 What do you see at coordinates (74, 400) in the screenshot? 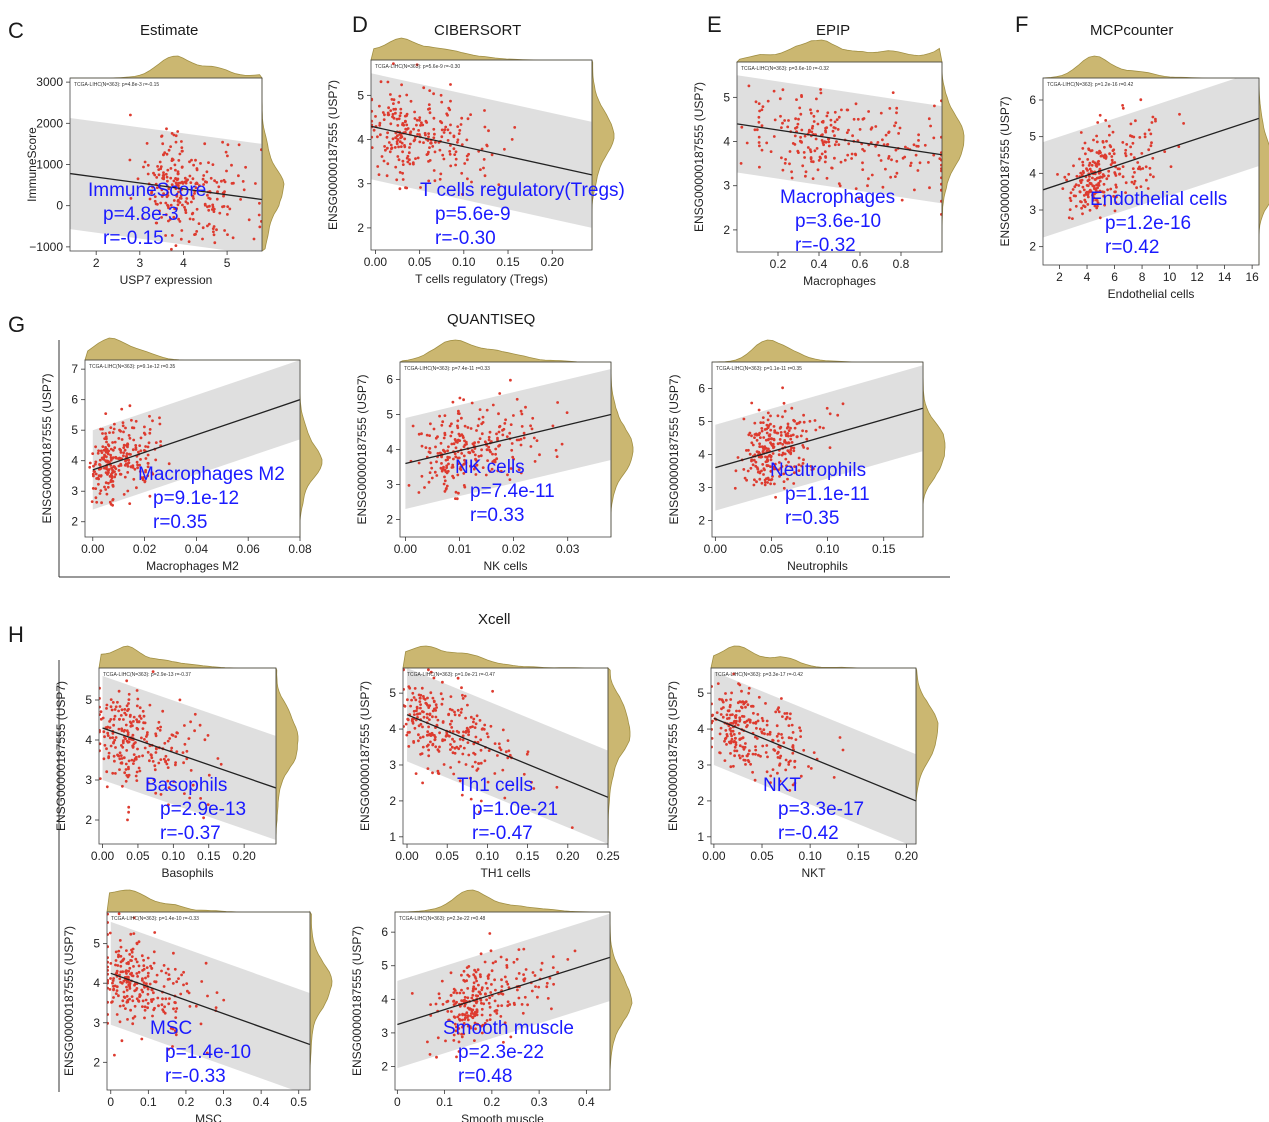
I see `macrophages-m2-ytick-label: 6` at bounding box center [74, 400].